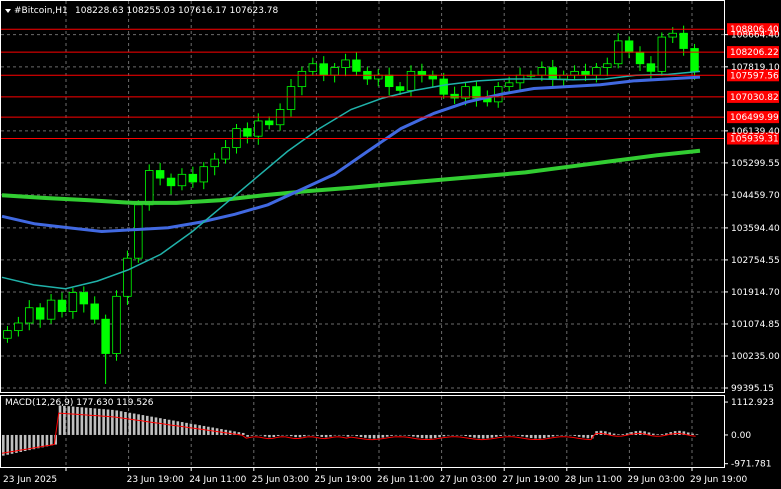  What do you see at coordinates (8, 11) in the screenshot?
I see `chart-menu-arrow-icon` at bounding box center [8, 11].